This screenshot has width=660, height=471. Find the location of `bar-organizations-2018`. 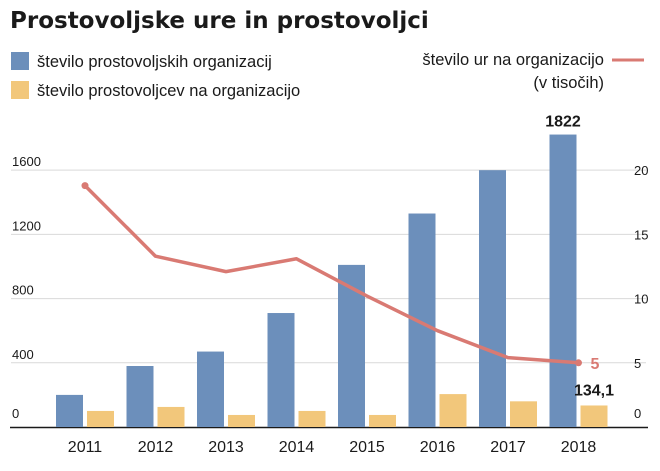

bar-organizations-2018 is located at coordinates (563, 280).